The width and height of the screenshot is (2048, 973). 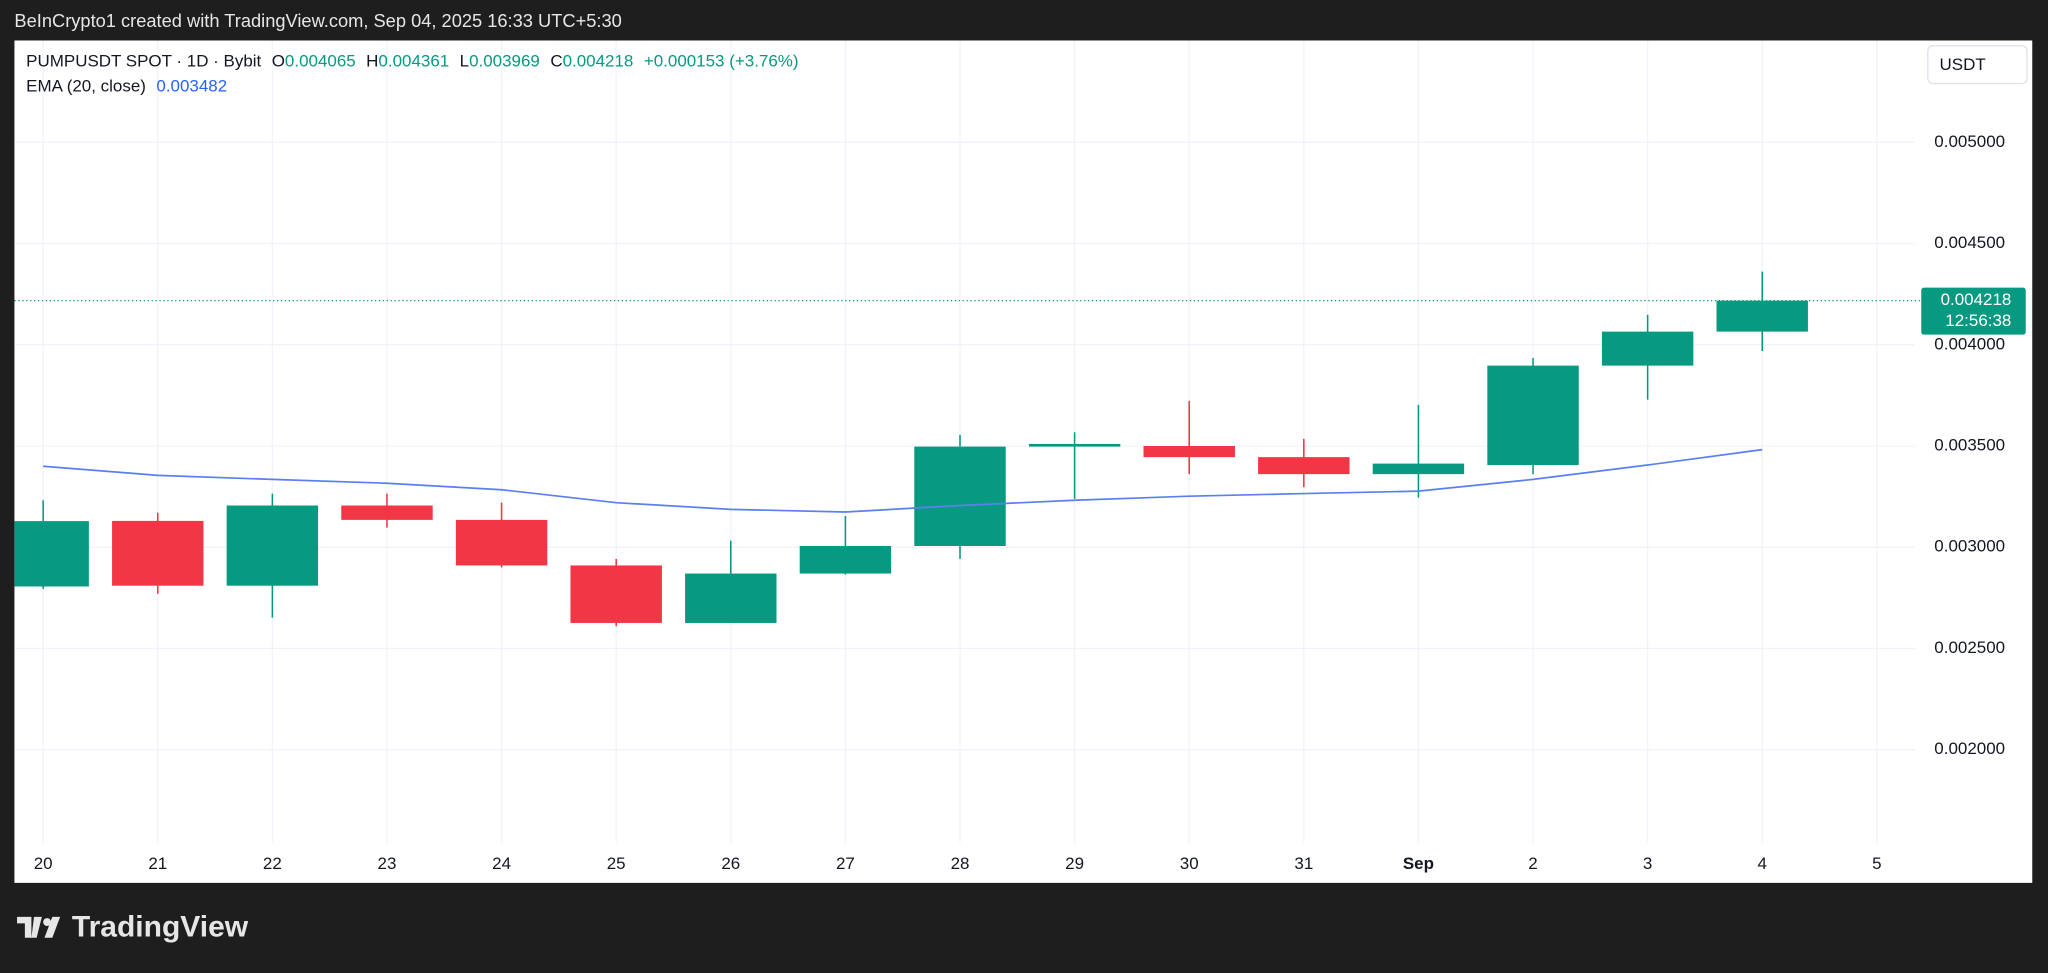 I want to click on logo: TradingView, so click(x=133, y=927).